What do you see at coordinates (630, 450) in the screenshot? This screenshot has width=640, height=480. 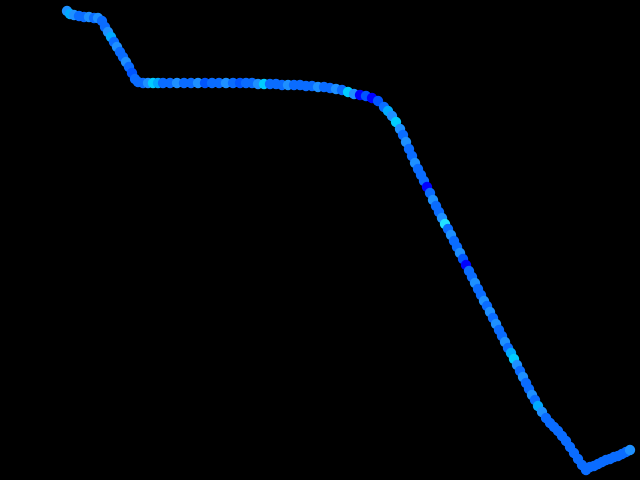 I see `trail-dot` at bounding box center [630, 450].